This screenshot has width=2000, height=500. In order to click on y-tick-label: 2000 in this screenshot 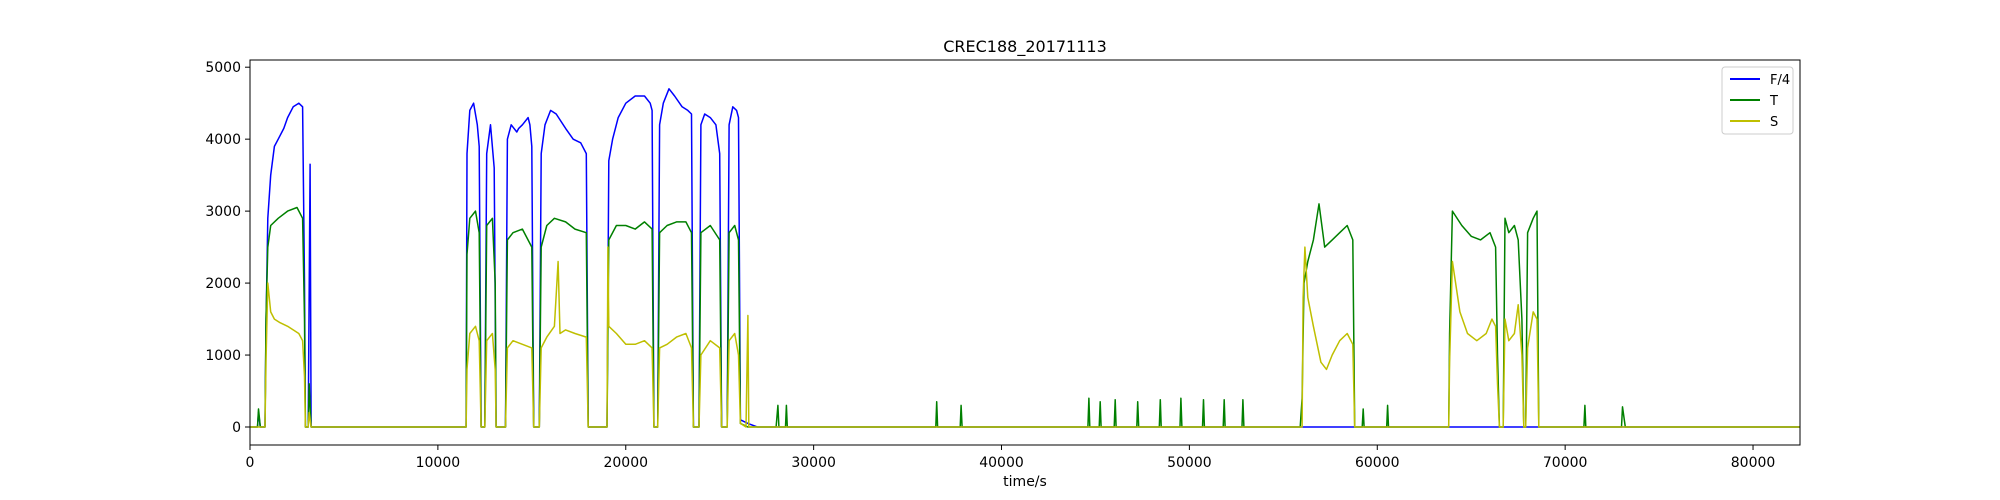, I will do `click(223, 284)`.